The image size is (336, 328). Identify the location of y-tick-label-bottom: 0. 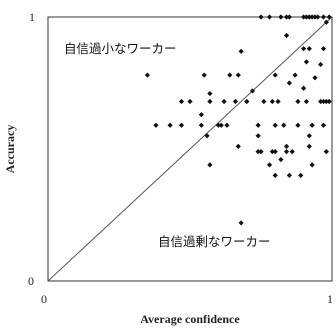
(31, 281).